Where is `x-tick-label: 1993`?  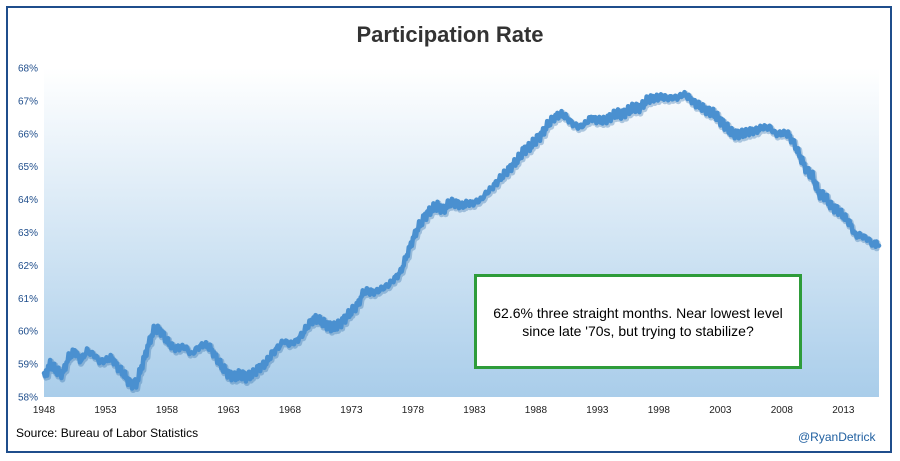 x-tick-label: 1993 is located at coordinates (597, 410).